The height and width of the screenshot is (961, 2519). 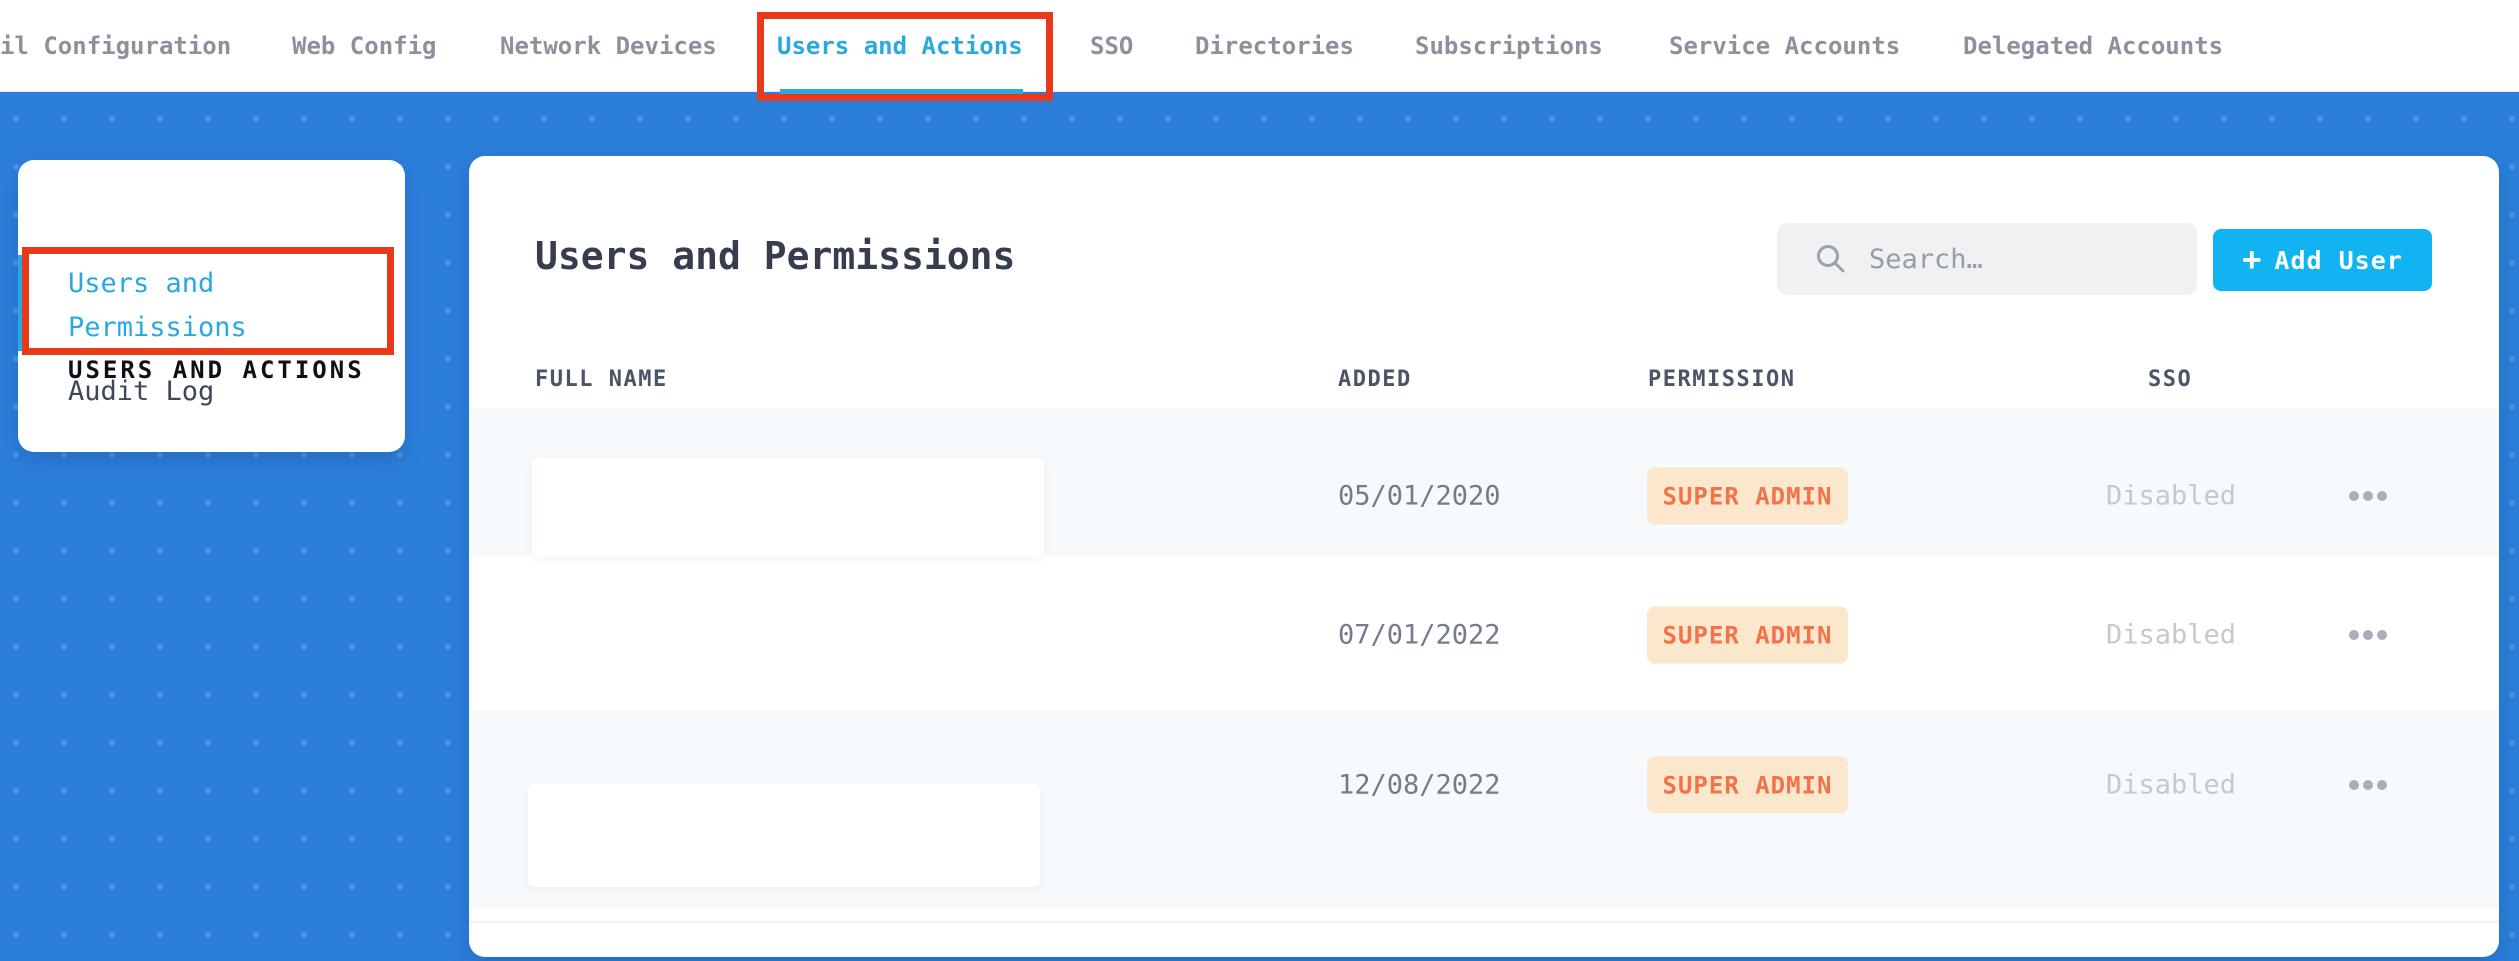 What do you see at coordinates (900, 45) in the screenshot?
I see `tab-users-and-actions: Users and Actions` at bounding box center [900, 45].